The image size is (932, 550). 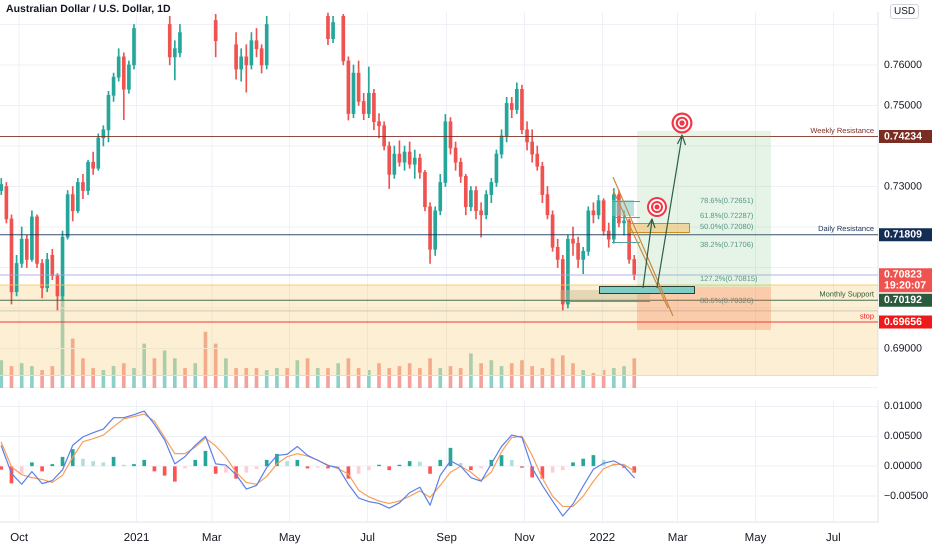 I want to click on x-tick-label: 2021, so click(x=137, y=538).